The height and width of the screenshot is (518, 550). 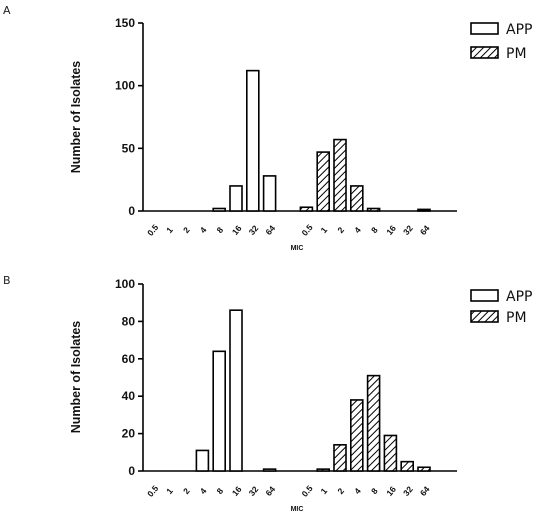 What do you see at coordinates (125, 23) in the screenshot?
I see `y-tick-label: 150` at bounding box center [125, 23].